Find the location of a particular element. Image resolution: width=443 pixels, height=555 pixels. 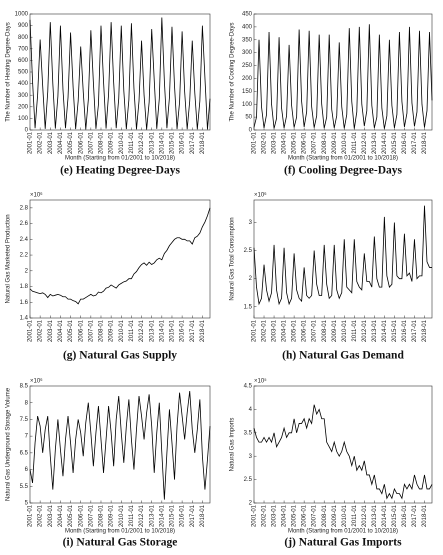

y-tick-label: 8 is located at coordinates (27, 403).